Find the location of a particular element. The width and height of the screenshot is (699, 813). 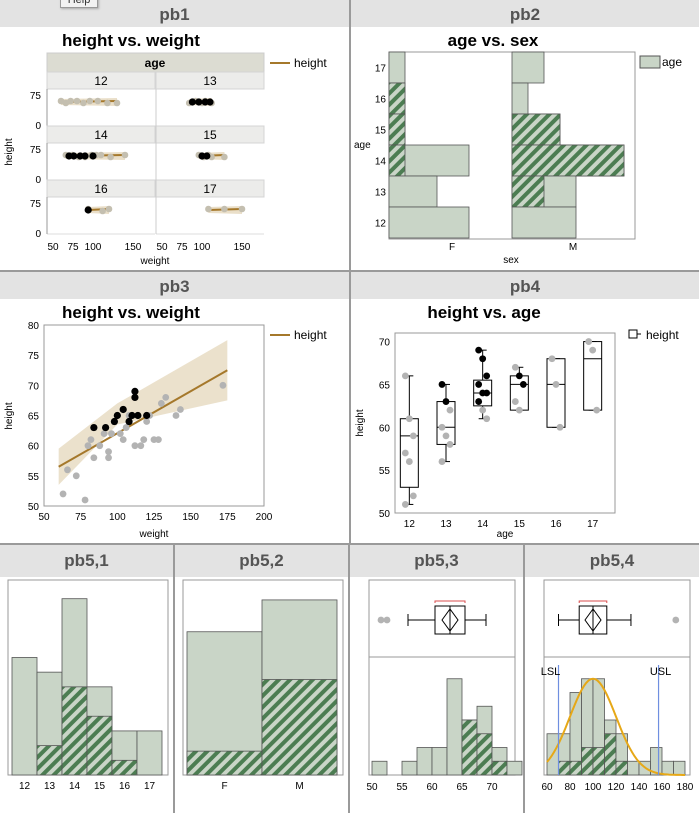

group-label: age is located at coordinates (155, 63).